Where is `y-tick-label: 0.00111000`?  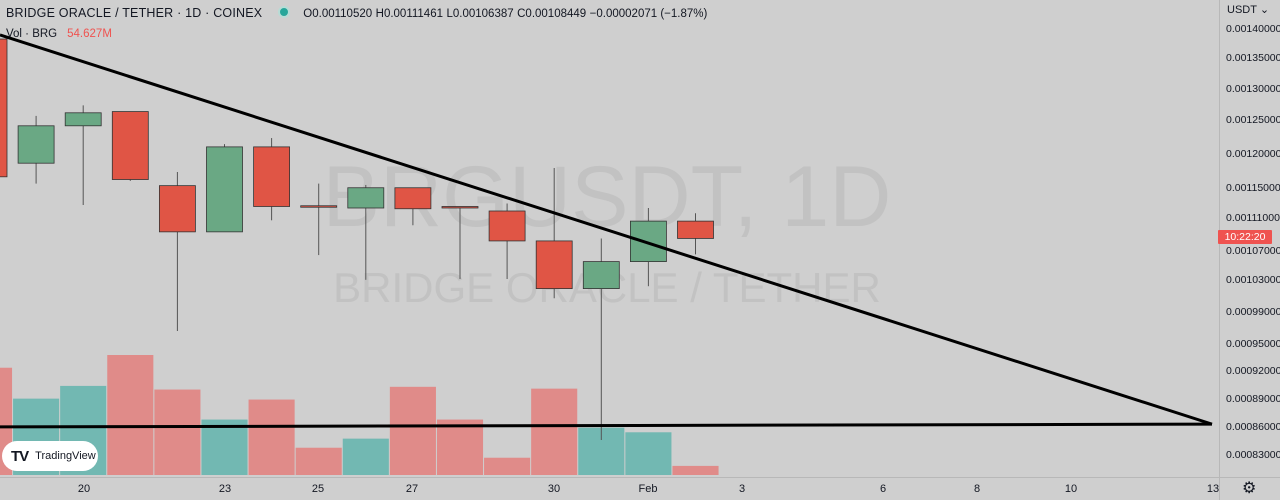 y-tick-label: 0.00111000 is located at coordinates (1253, 218).